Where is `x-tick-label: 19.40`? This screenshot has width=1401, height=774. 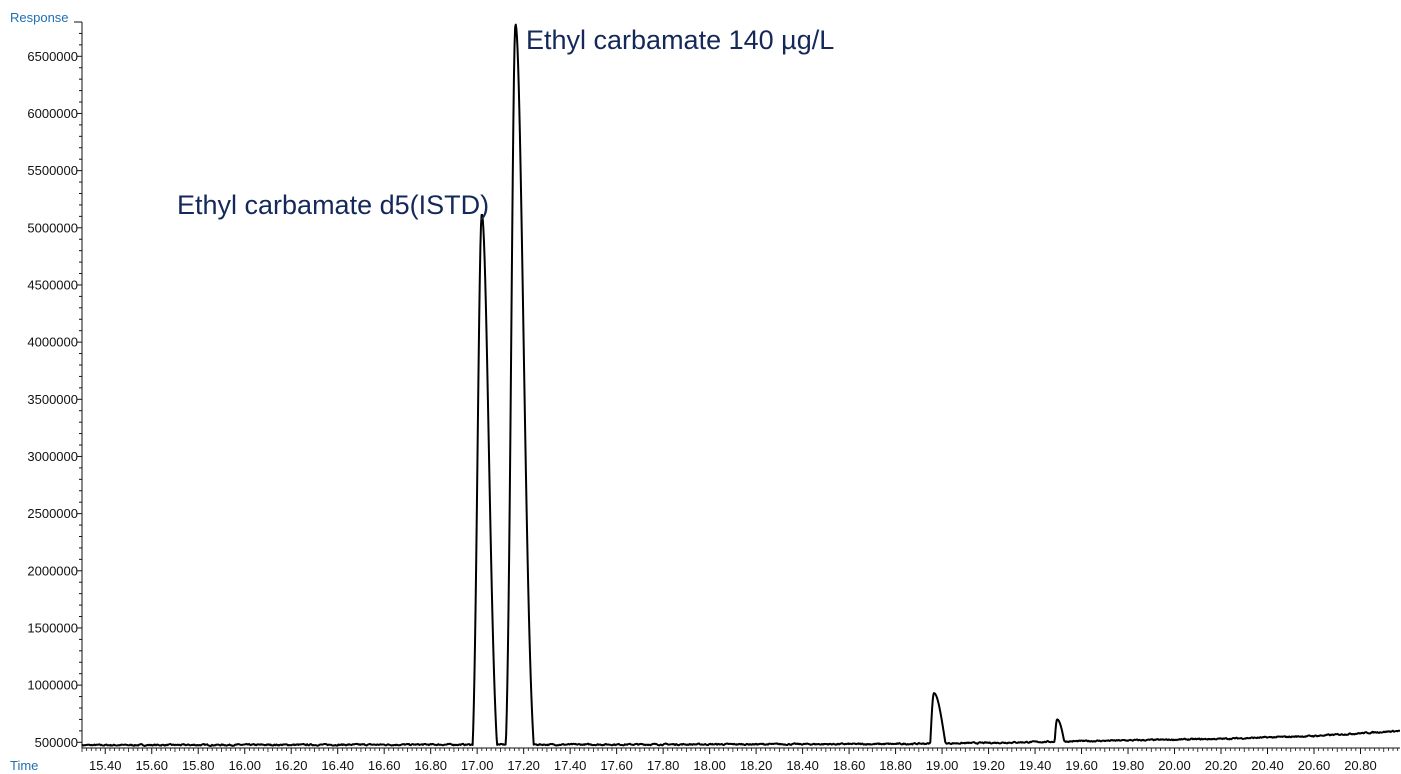 x-tick-label: 19.40 is located at coordinates (1035, 765).